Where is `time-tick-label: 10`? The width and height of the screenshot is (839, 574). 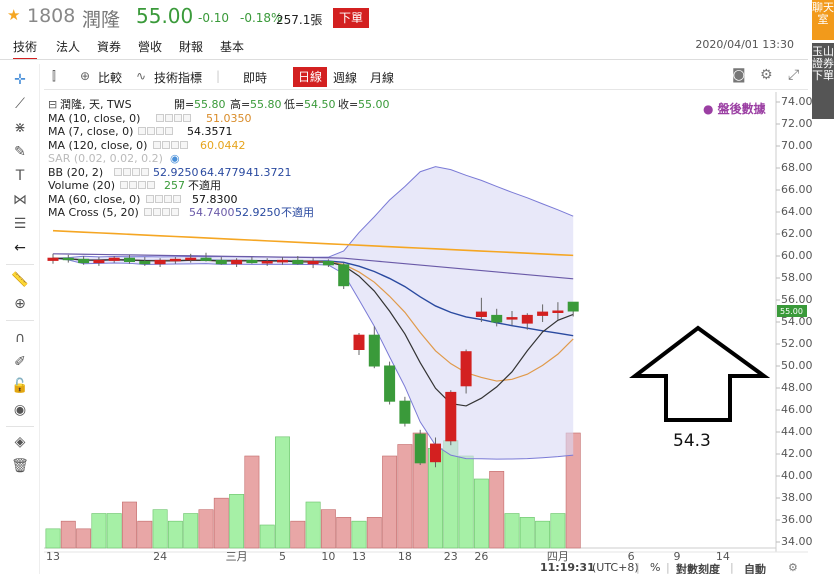
time-tick-label: 10 is located at coordinates (328, 556).